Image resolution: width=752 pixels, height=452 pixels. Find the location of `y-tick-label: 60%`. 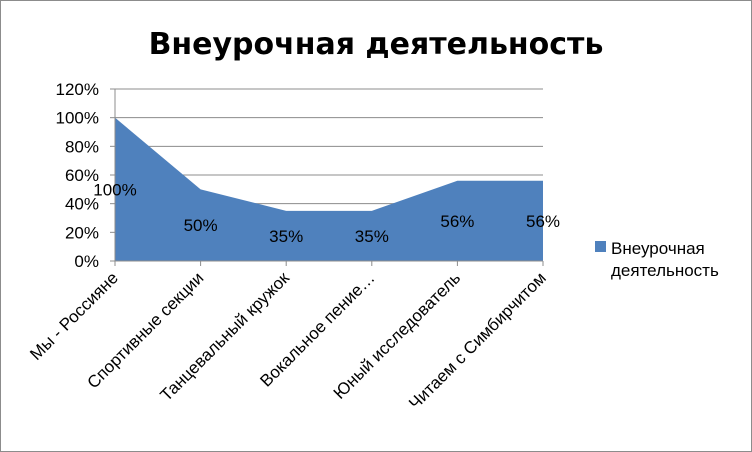

y-tick-label: 60% is located at coordinates (82, 175).